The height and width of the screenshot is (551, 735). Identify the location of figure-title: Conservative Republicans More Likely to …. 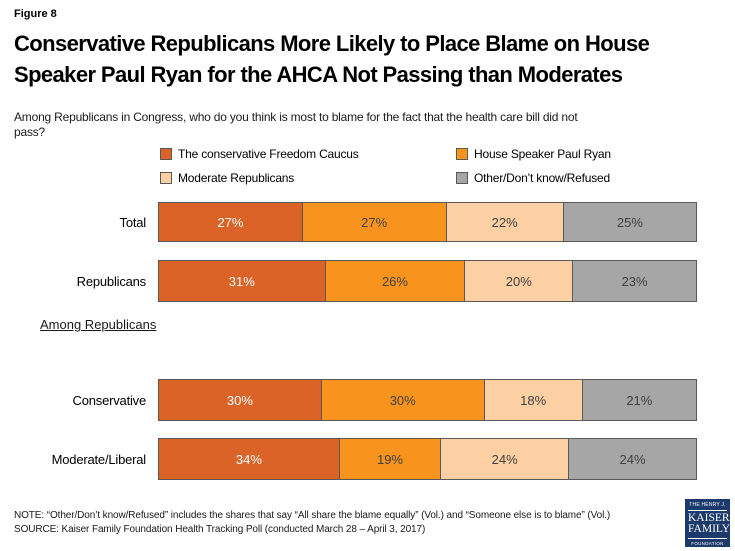
(332, 59).